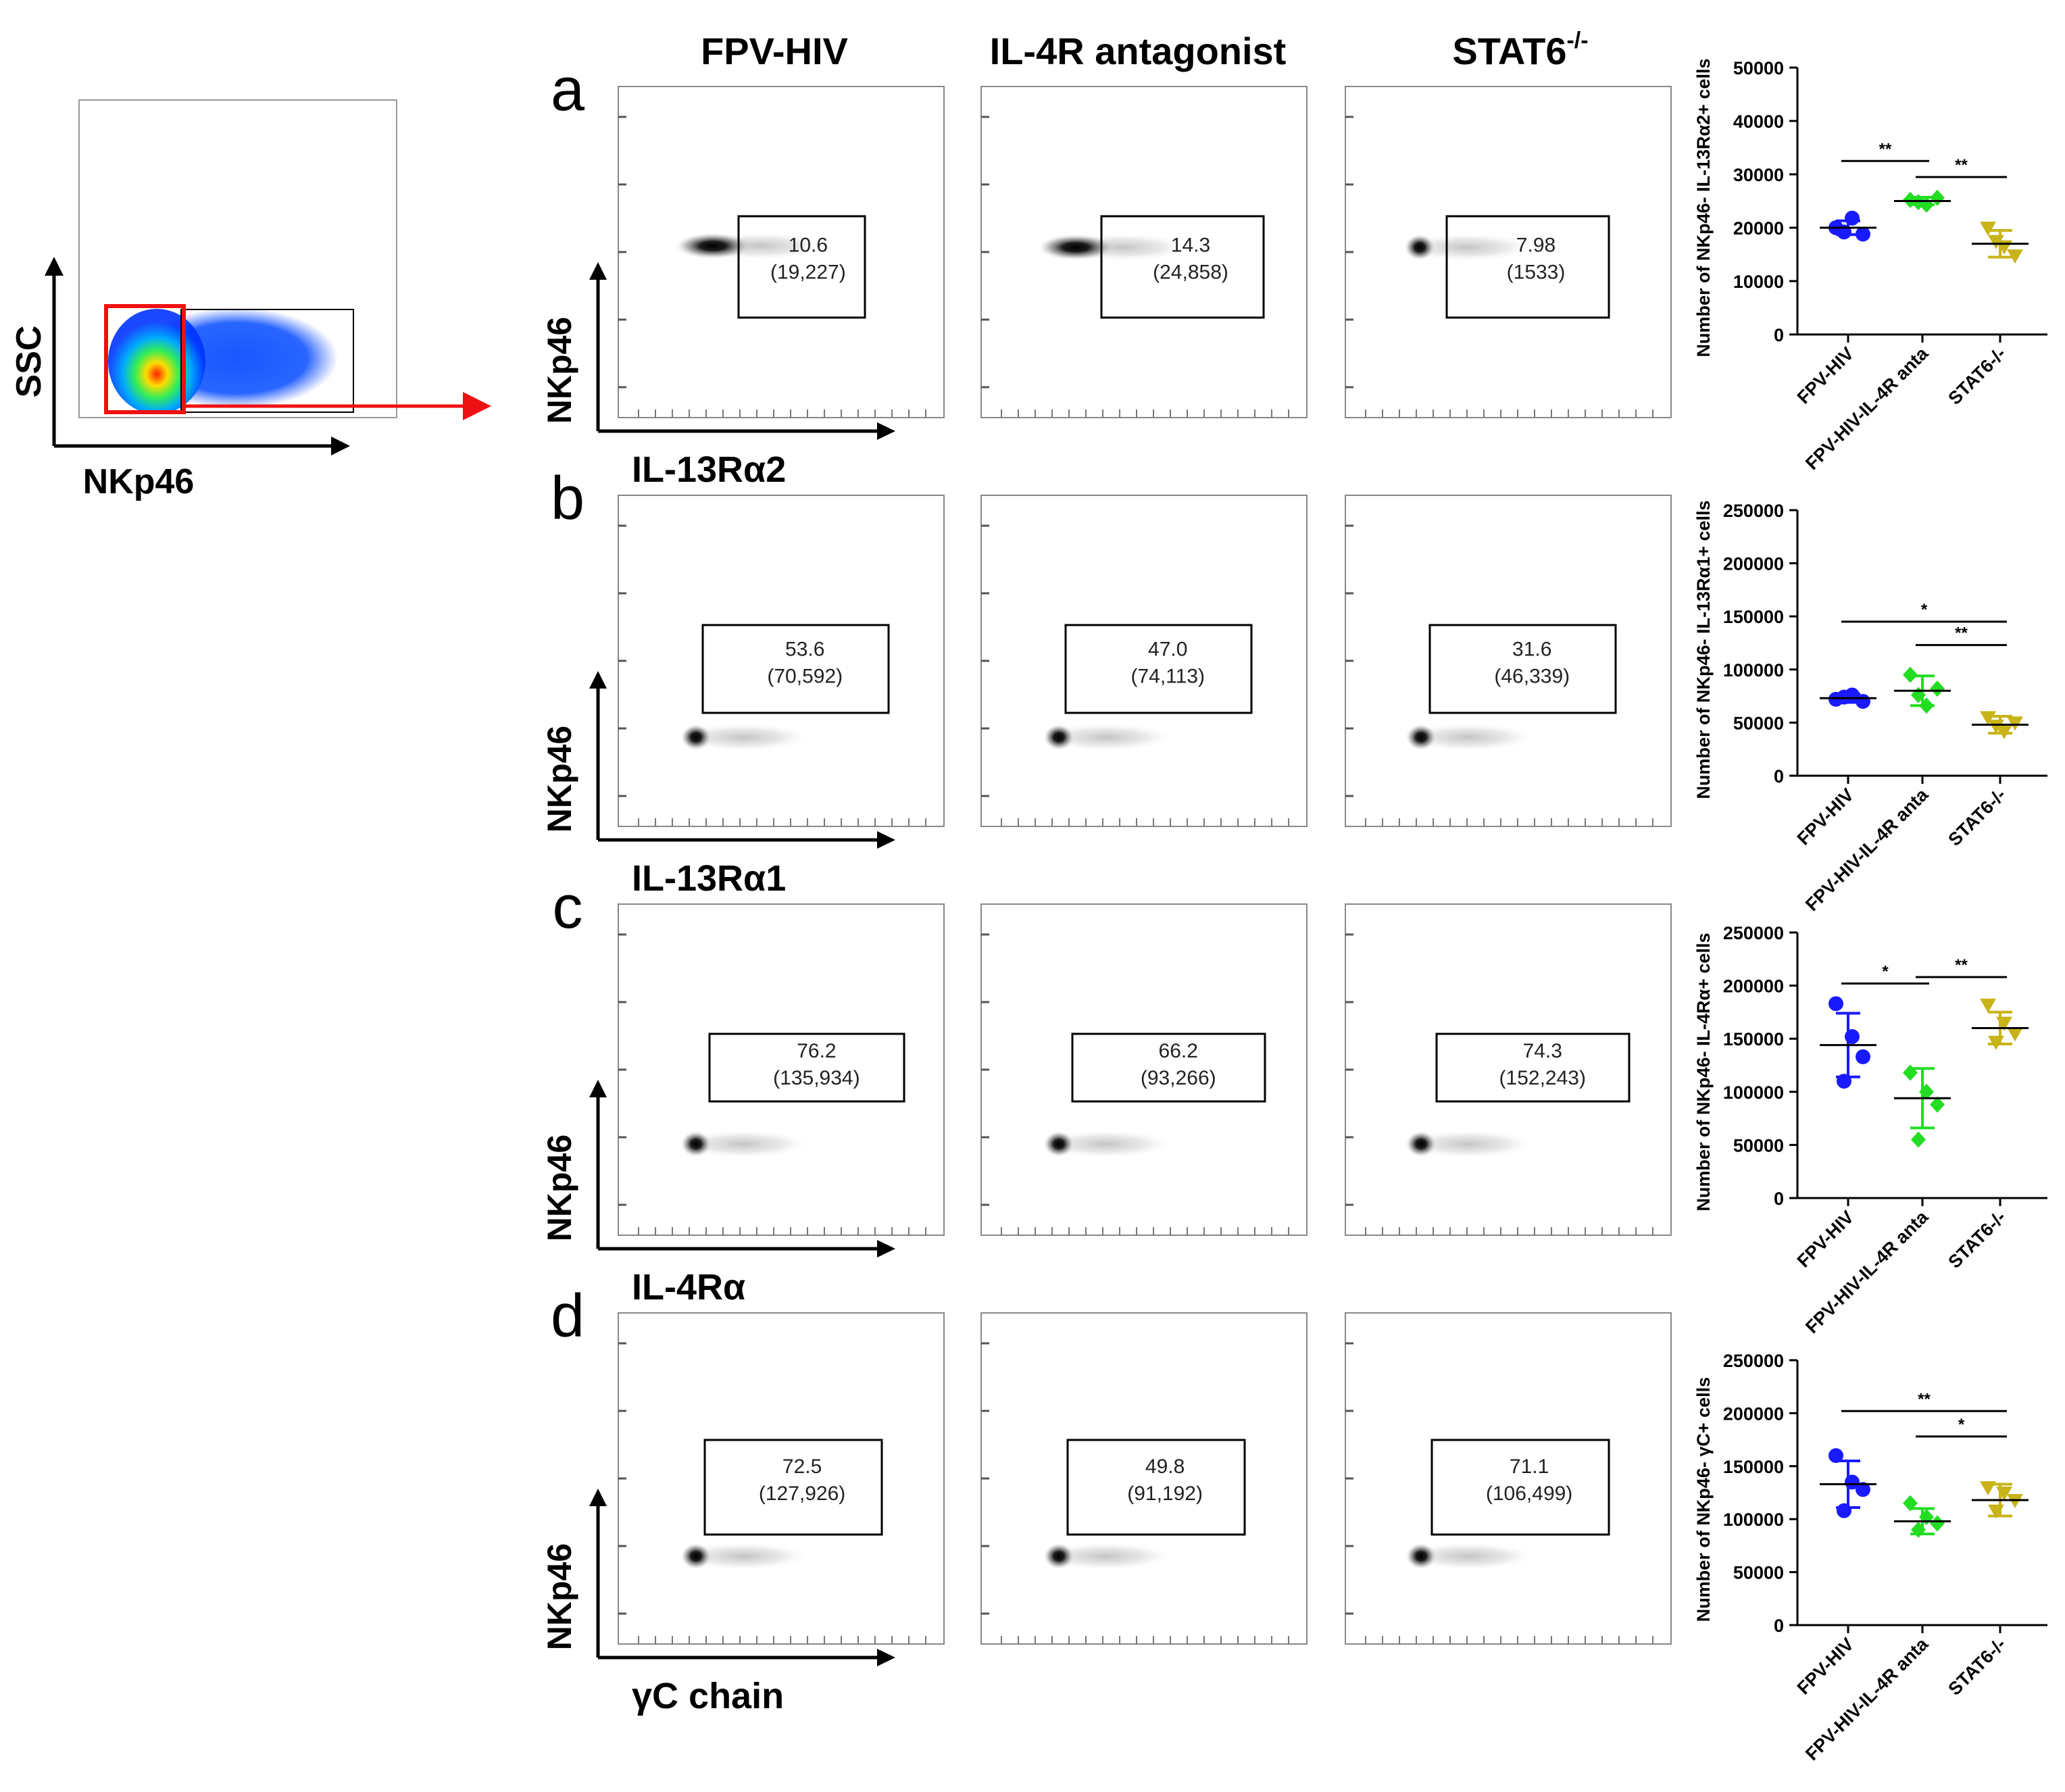  What do you see at coordinates (1144, 50) in the screenshot?
I see `column-headers: FPV-HIV IL-4R antagonist STAT6-/-` at bounding box center [1144, 50].